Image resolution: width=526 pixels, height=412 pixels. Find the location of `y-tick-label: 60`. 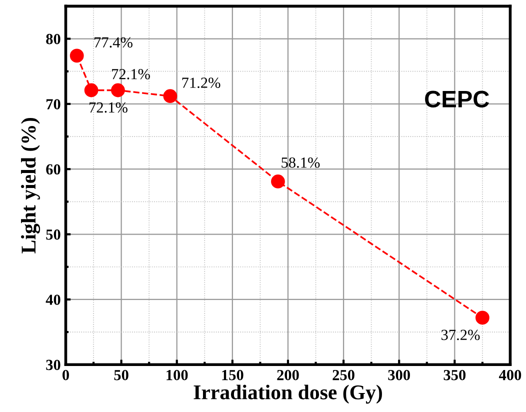

y-tick-label: 60 is located at coordinates (53, 169).